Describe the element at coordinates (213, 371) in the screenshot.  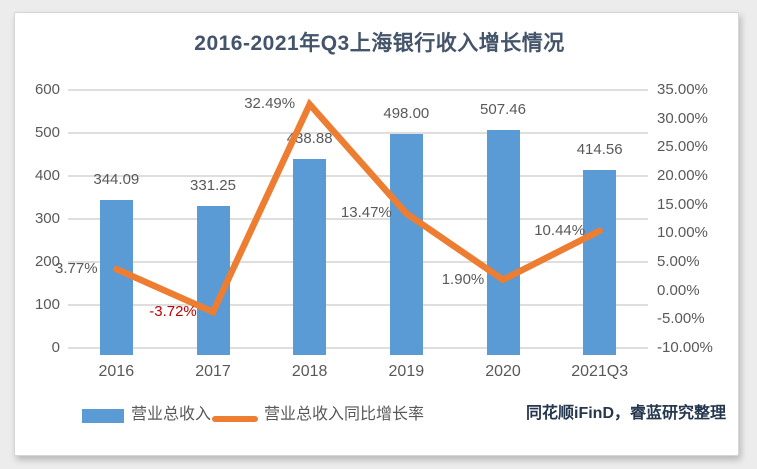
I see `x-axis-label: 2017` at that location.